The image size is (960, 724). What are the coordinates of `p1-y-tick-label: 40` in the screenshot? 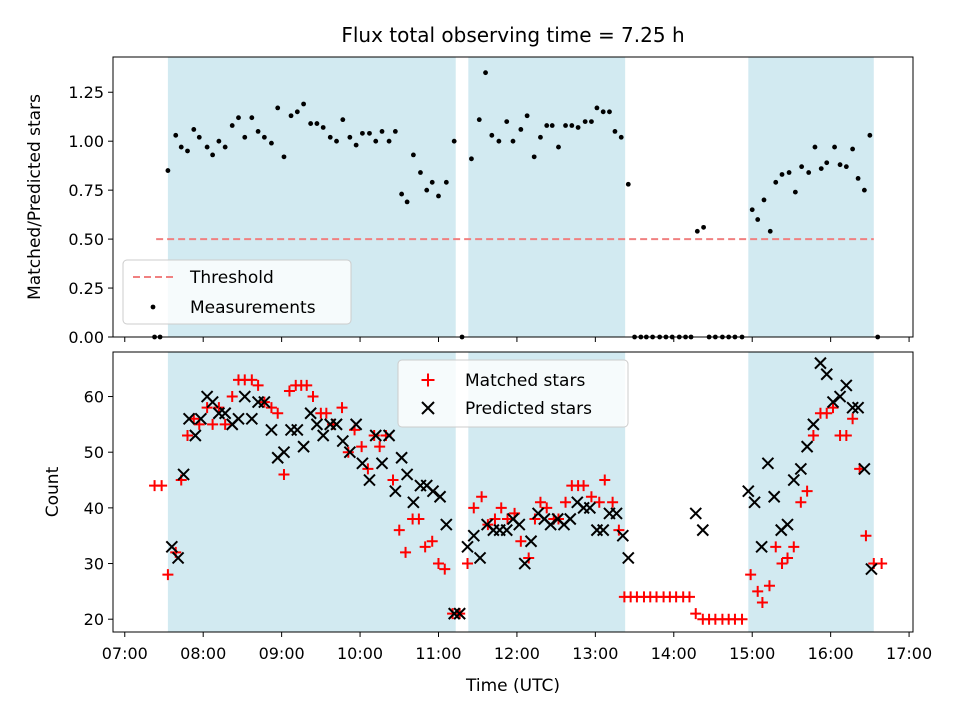 It's located at (94, 508).